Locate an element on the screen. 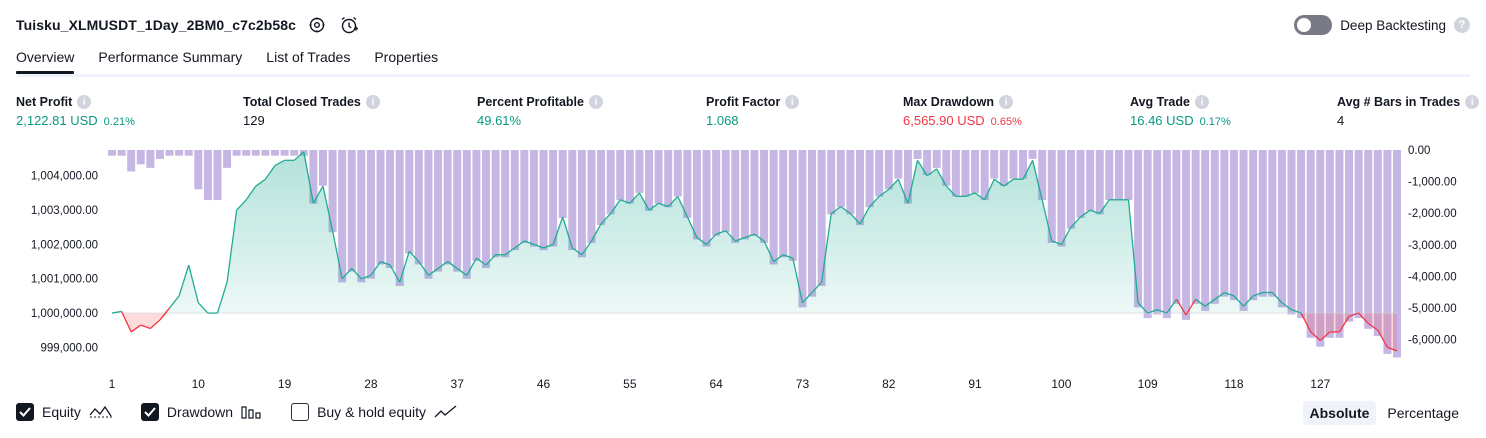 The width and height of the screenshot is (1486, 438). x-axis-label: 55 is located at coordinates (630, 384).